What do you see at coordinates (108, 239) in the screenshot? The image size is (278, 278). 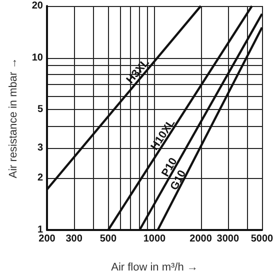 I see `x-tick-label: 500` at bounding box center [108, 239].